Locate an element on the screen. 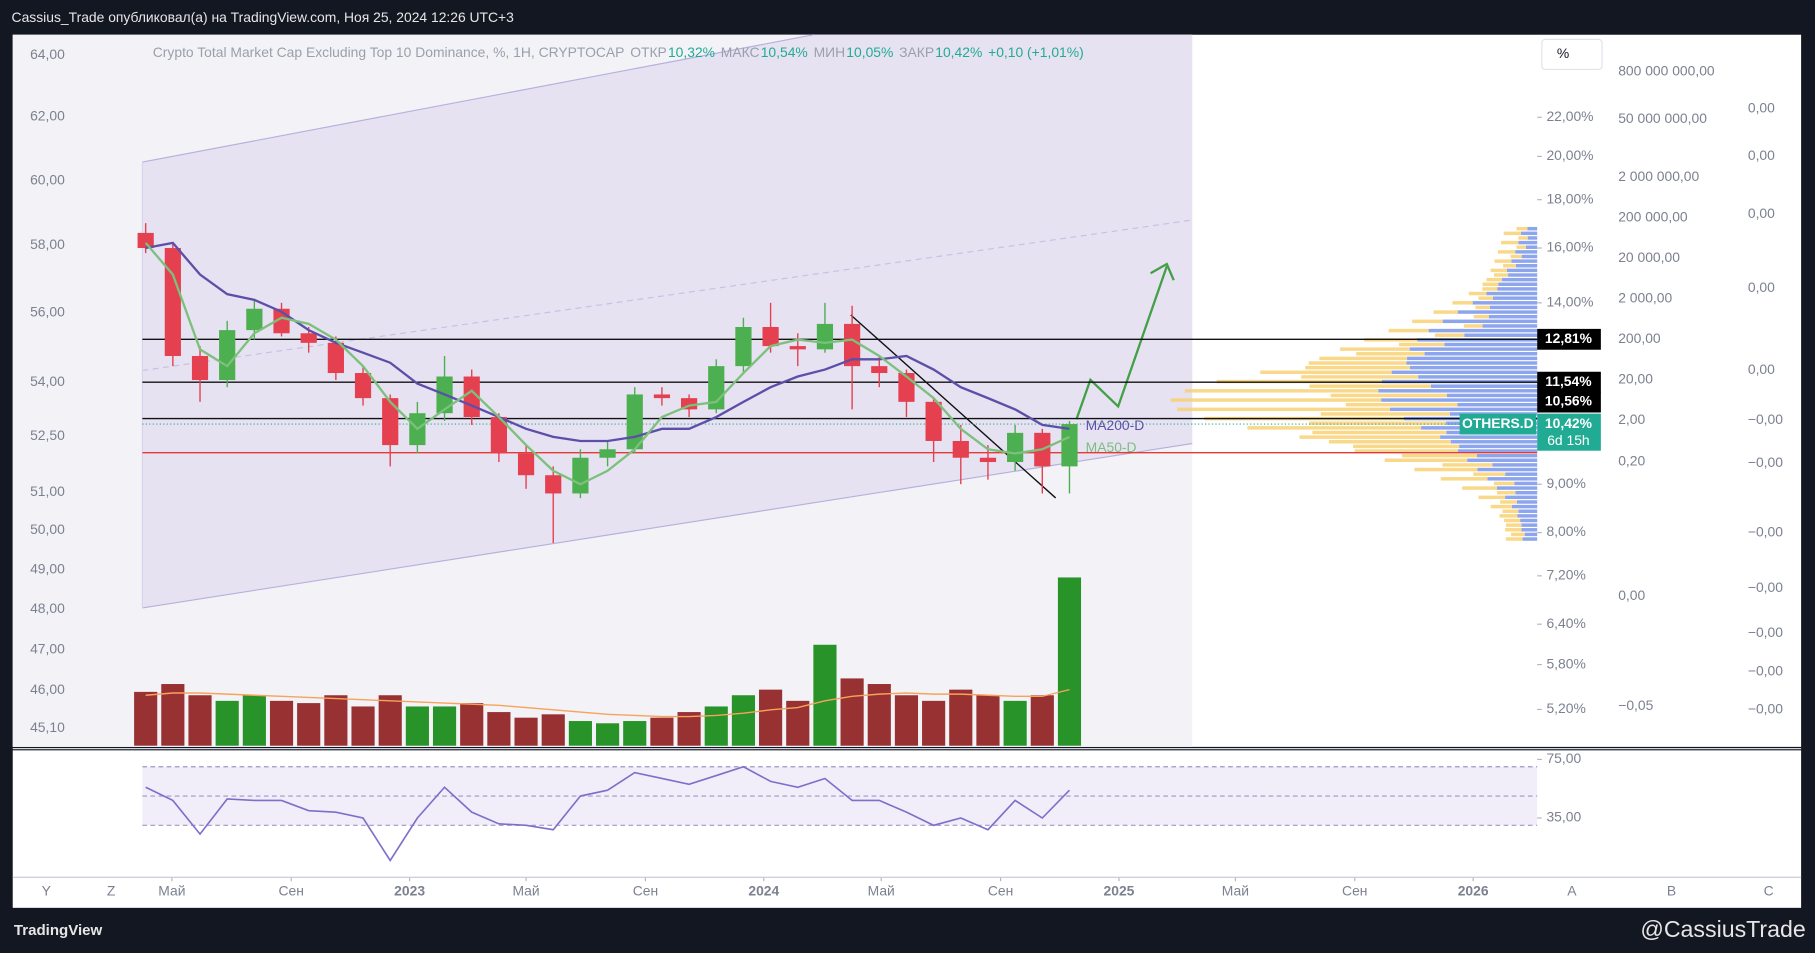 Image resolution: width=1815 pixels, height=953 pixels. y-tick-label: 16,00% is located at coordinates (1569, 247).